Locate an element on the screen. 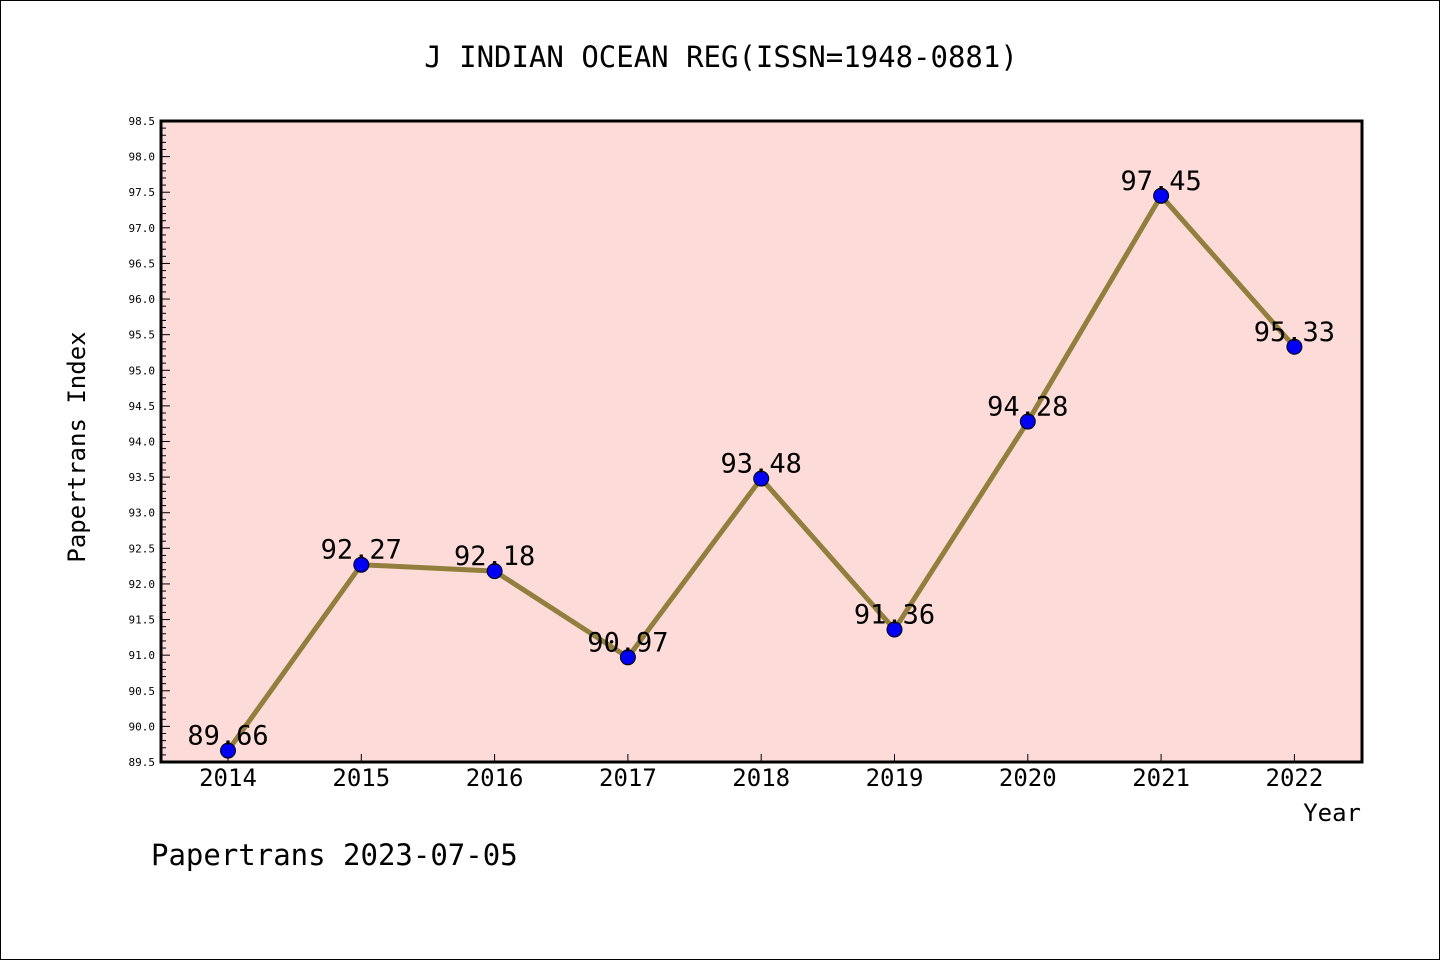 This screenshot has height=960, width=1440. data-label-2017: 90.97 is located at coordinates (627, 642).